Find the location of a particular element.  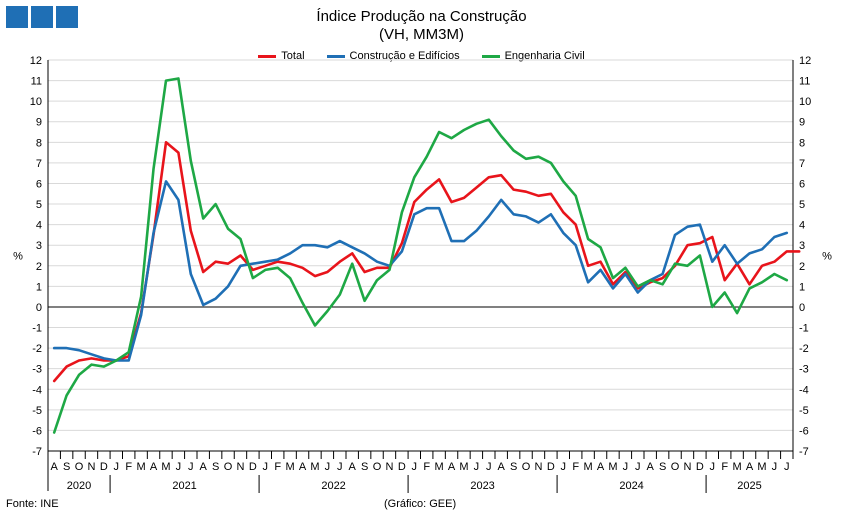

y-axis-label-left: % is located at coordinates (18, 257).